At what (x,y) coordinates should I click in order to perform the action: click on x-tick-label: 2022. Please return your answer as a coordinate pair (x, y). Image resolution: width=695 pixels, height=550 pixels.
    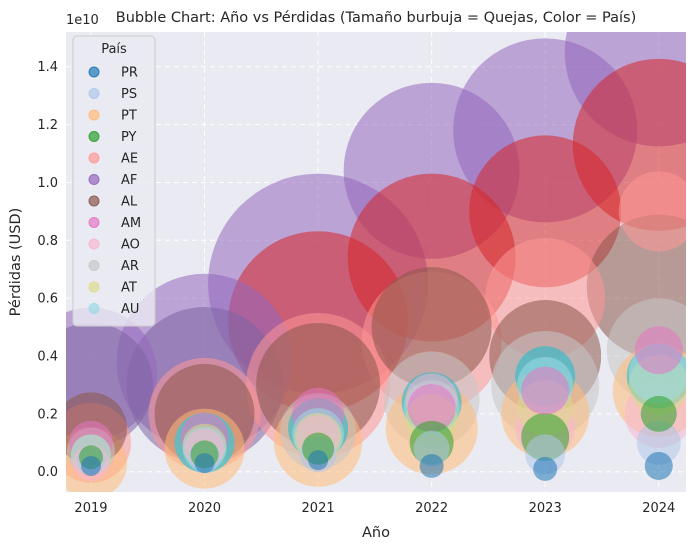
    Looking at the image, I should click on (431, 508).